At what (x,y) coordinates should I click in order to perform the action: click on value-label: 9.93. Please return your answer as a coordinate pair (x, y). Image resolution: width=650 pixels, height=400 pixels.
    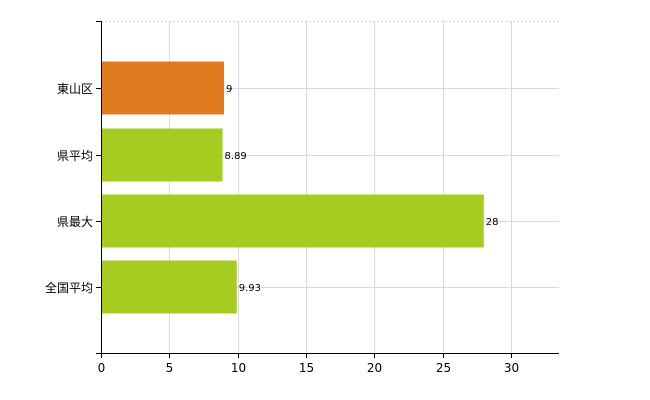
    Looking at the image, I should click on (250, 288).